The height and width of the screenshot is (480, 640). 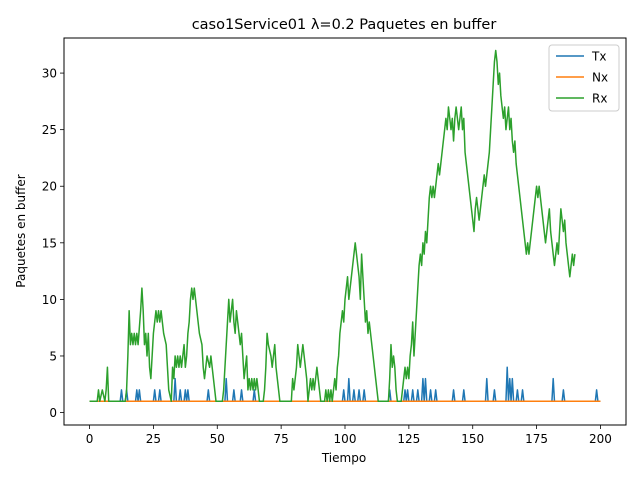 I want to click on legend-label-tx: Tx, so click(x=598, y=57).